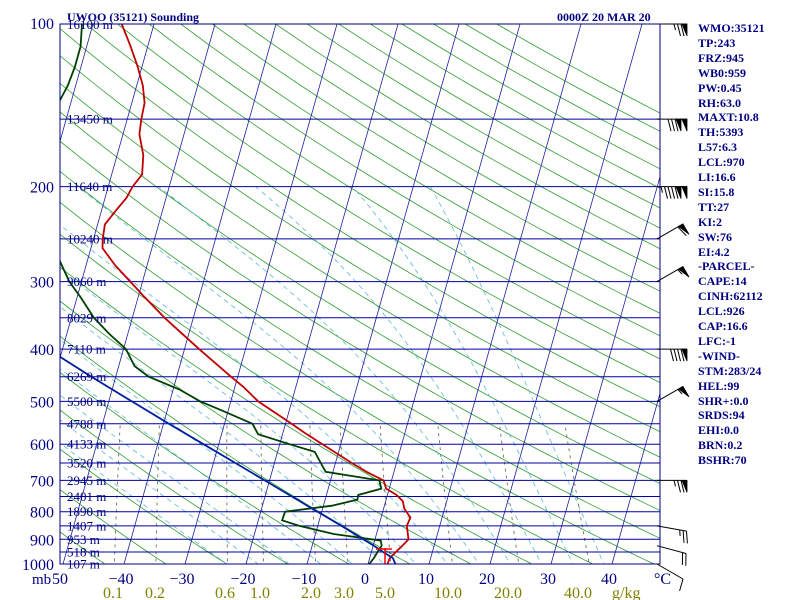 The image size is (800, 600). Describe the element at coordinates (86, 511) in the screenshot. I see `height-label: 1890 m` at that location.